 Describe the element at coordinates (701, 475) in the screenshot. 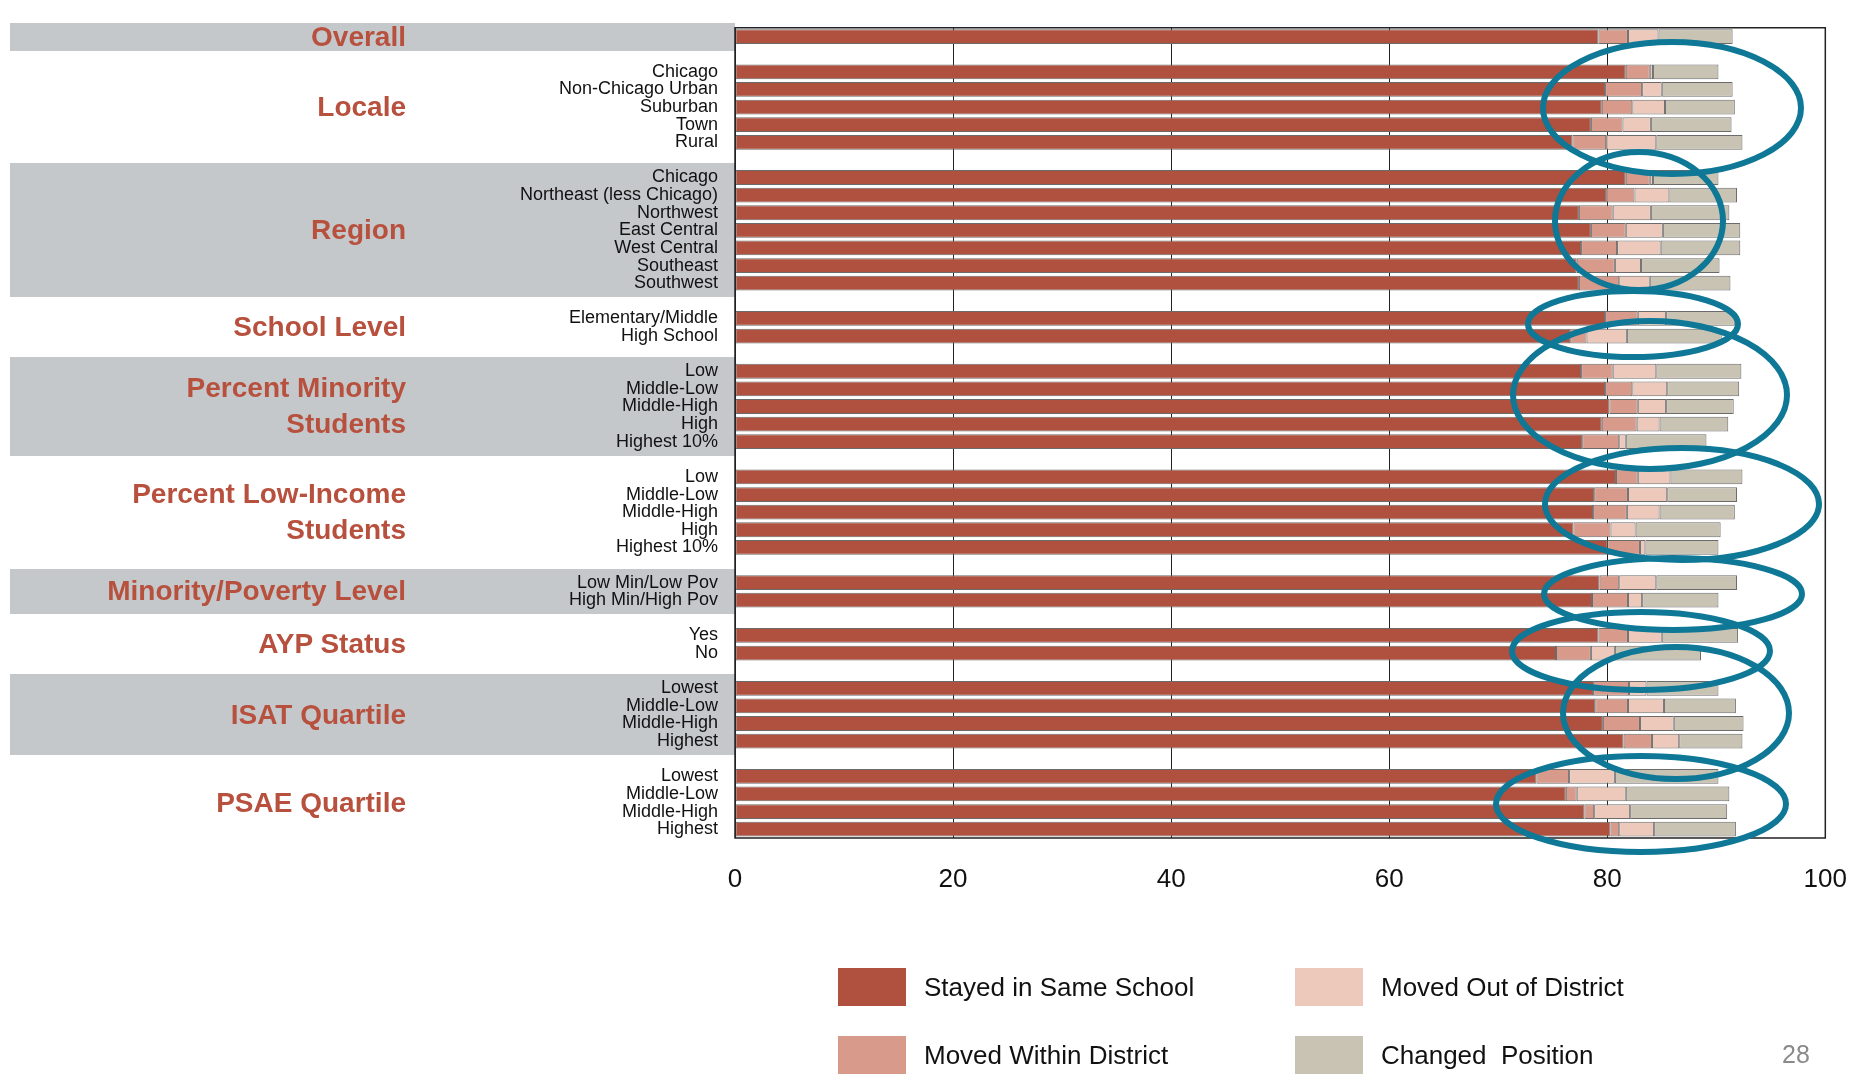

I see `y-tick-label: Low` at that location.